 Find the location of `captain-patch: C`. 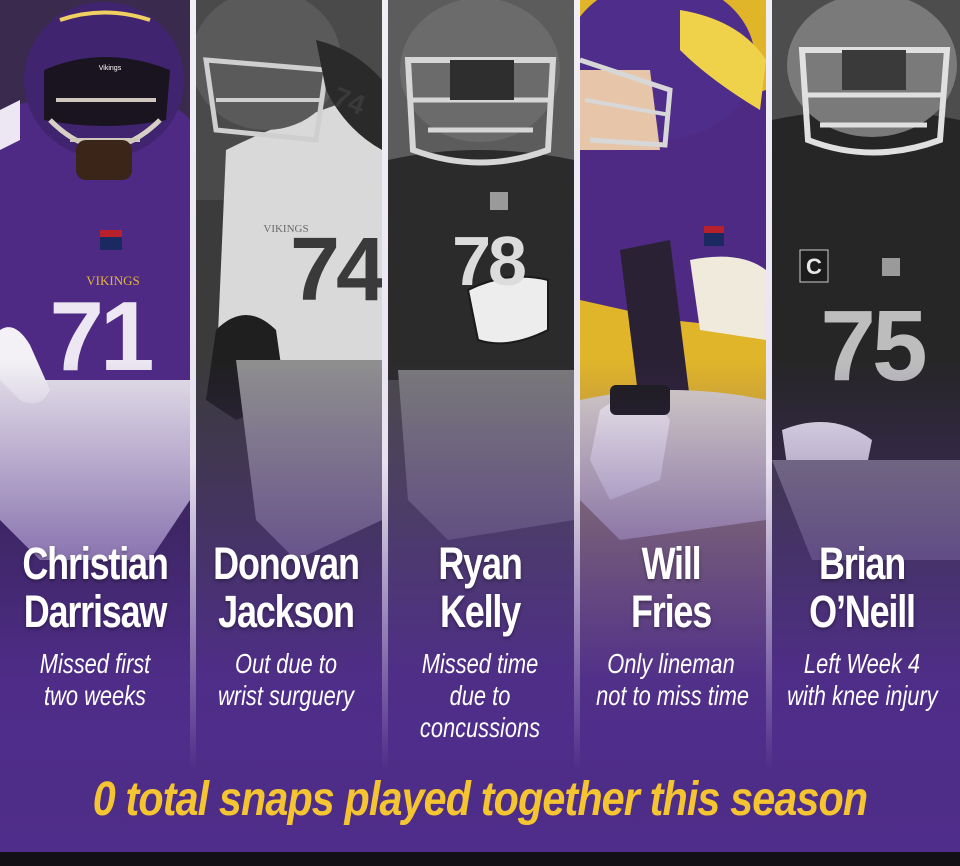

captain-patch: C is located at coordinates (814, 266).